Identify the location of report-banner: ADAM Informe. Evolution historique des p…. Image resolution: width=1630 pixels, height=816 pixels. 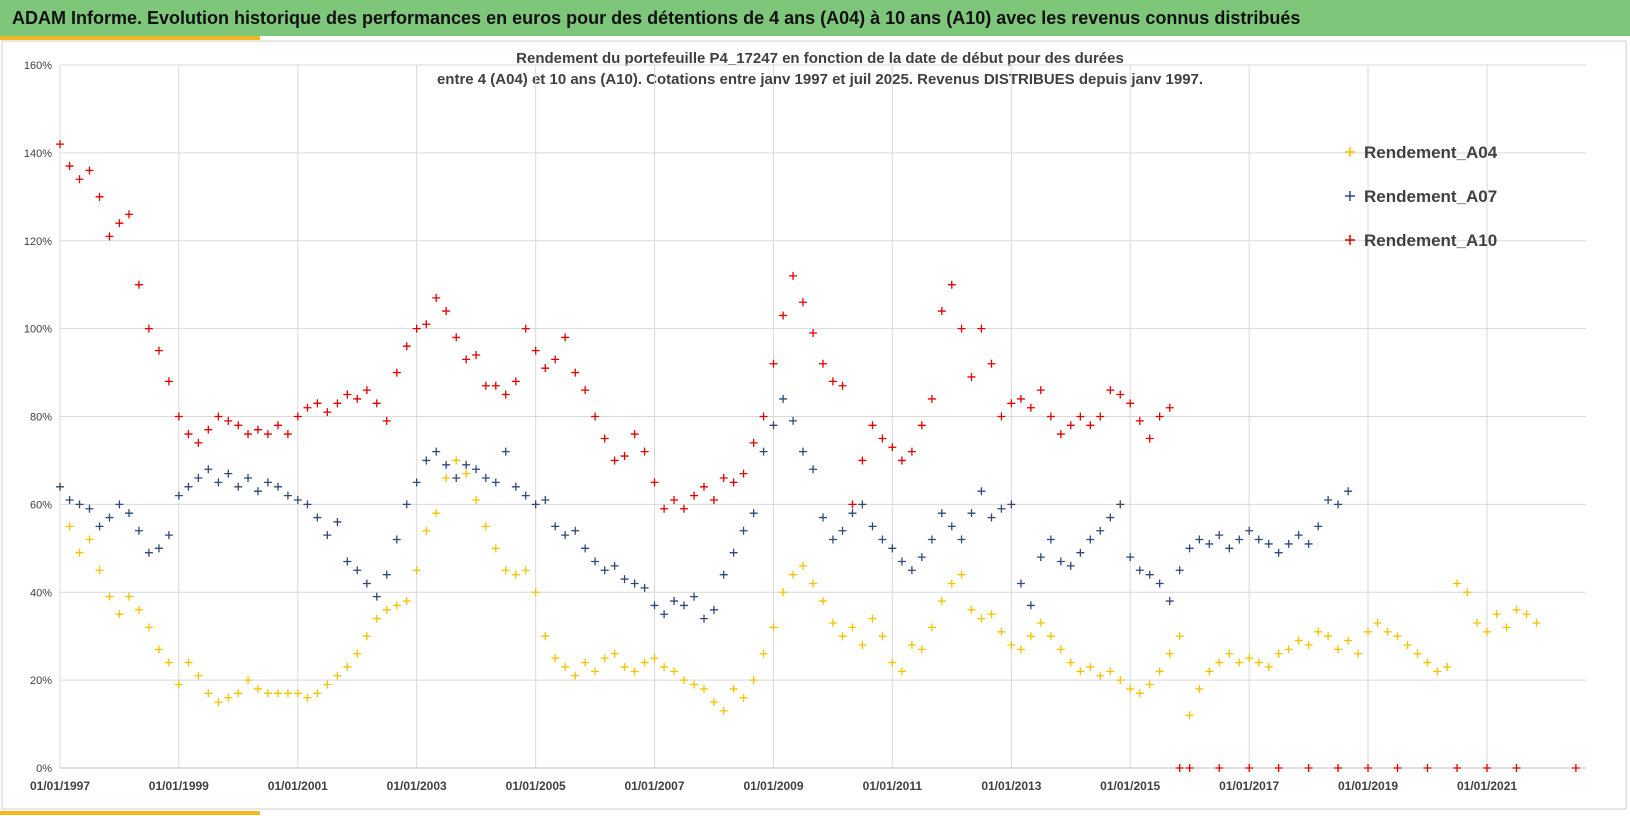
(815, 18).